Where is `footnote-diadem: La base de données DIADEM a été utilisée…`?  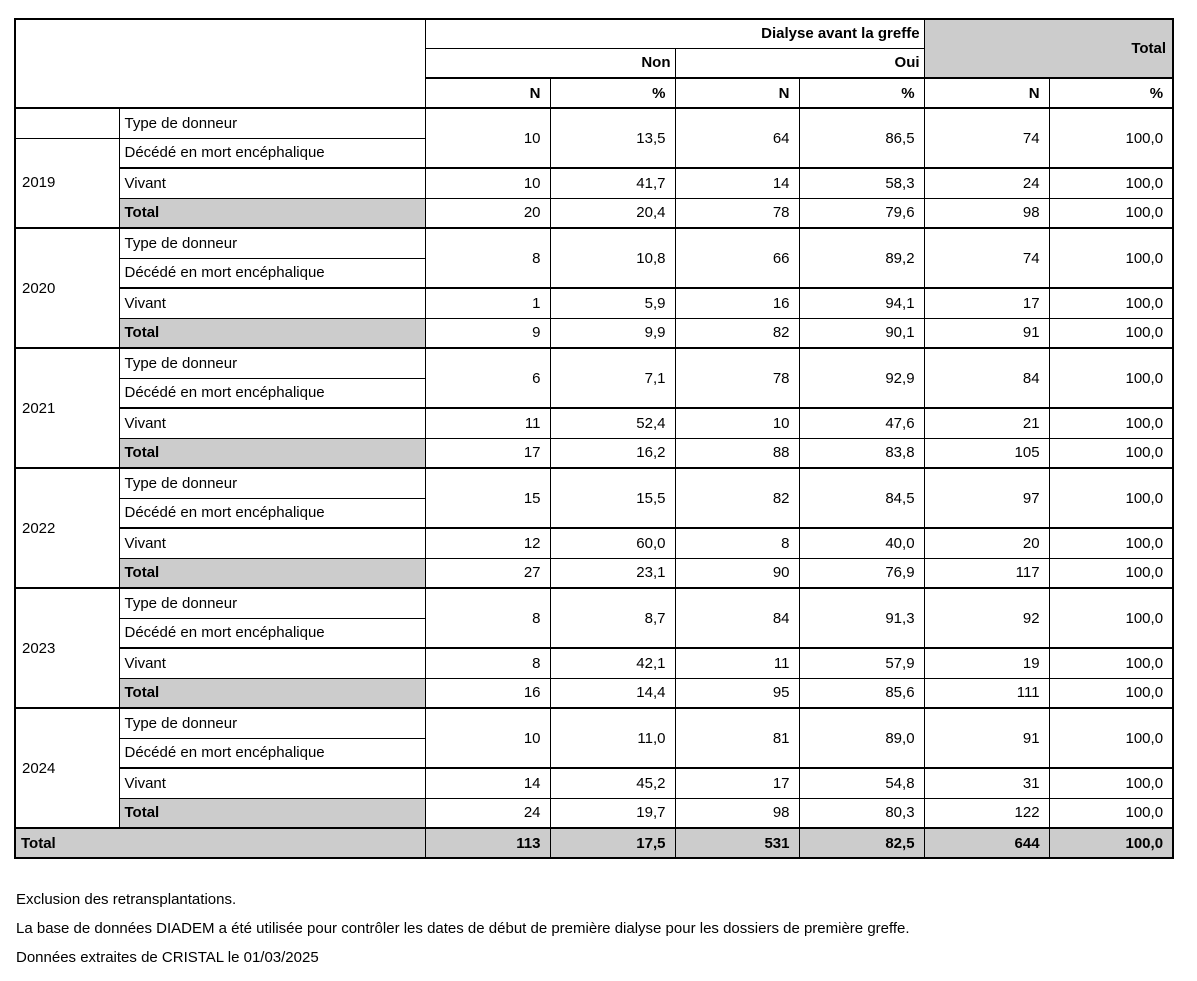 footnote-diadem: La base de données DIADEM a été utilisée… is located at coordinates (463, 928).